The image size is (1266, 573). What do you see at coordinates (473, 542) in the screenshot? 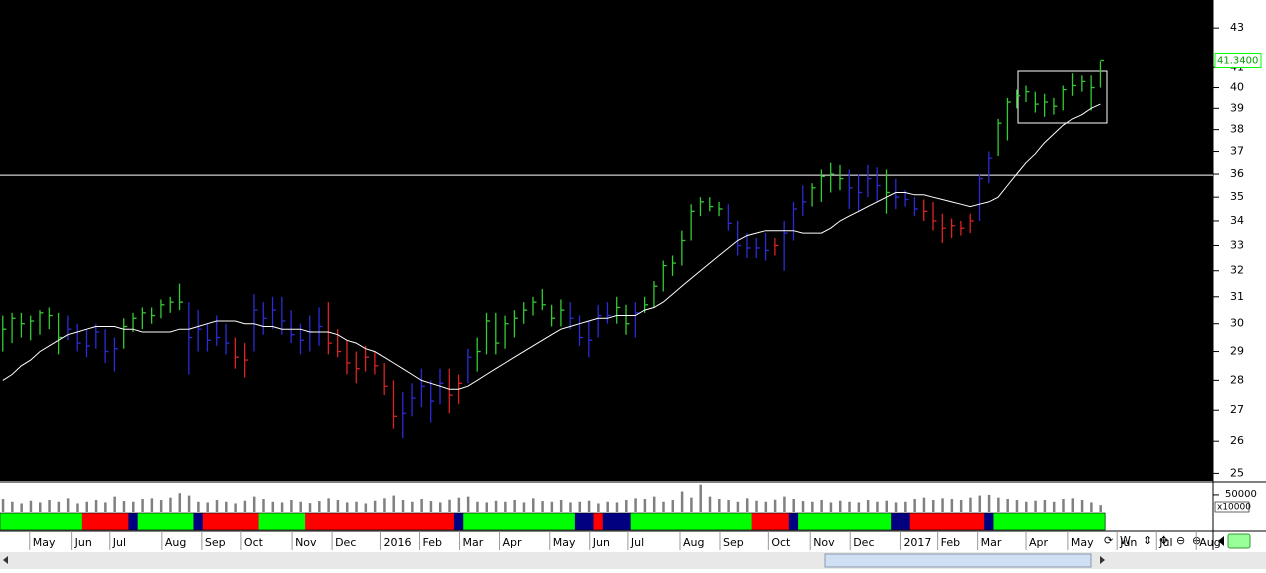
I see `x-tick-label: Mar` at bounding box center [473, 542].